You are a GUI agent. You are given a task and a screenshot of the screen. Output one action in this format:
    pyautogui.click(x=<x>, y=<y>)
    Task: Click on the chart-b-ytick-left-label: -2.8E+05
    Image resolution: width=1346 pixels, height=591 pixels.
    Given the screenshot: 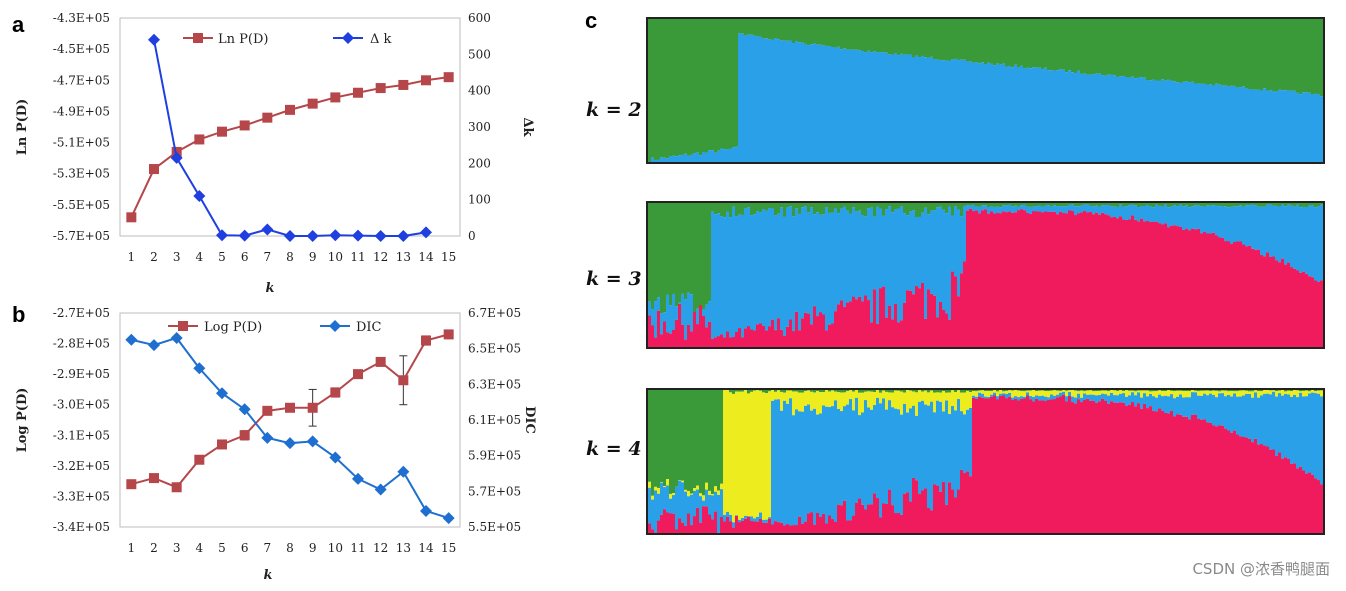 What is the action you would take?
    pyautogui.click(x=81, y=344)
    